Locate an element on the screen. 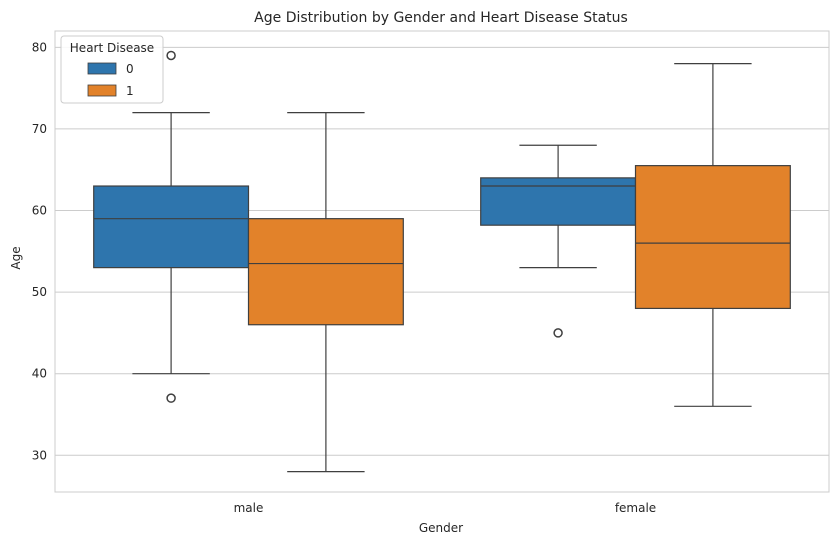 This screenshot has height=549, width=839. y-tick-label: 70 is located at coordinates (39, 129).